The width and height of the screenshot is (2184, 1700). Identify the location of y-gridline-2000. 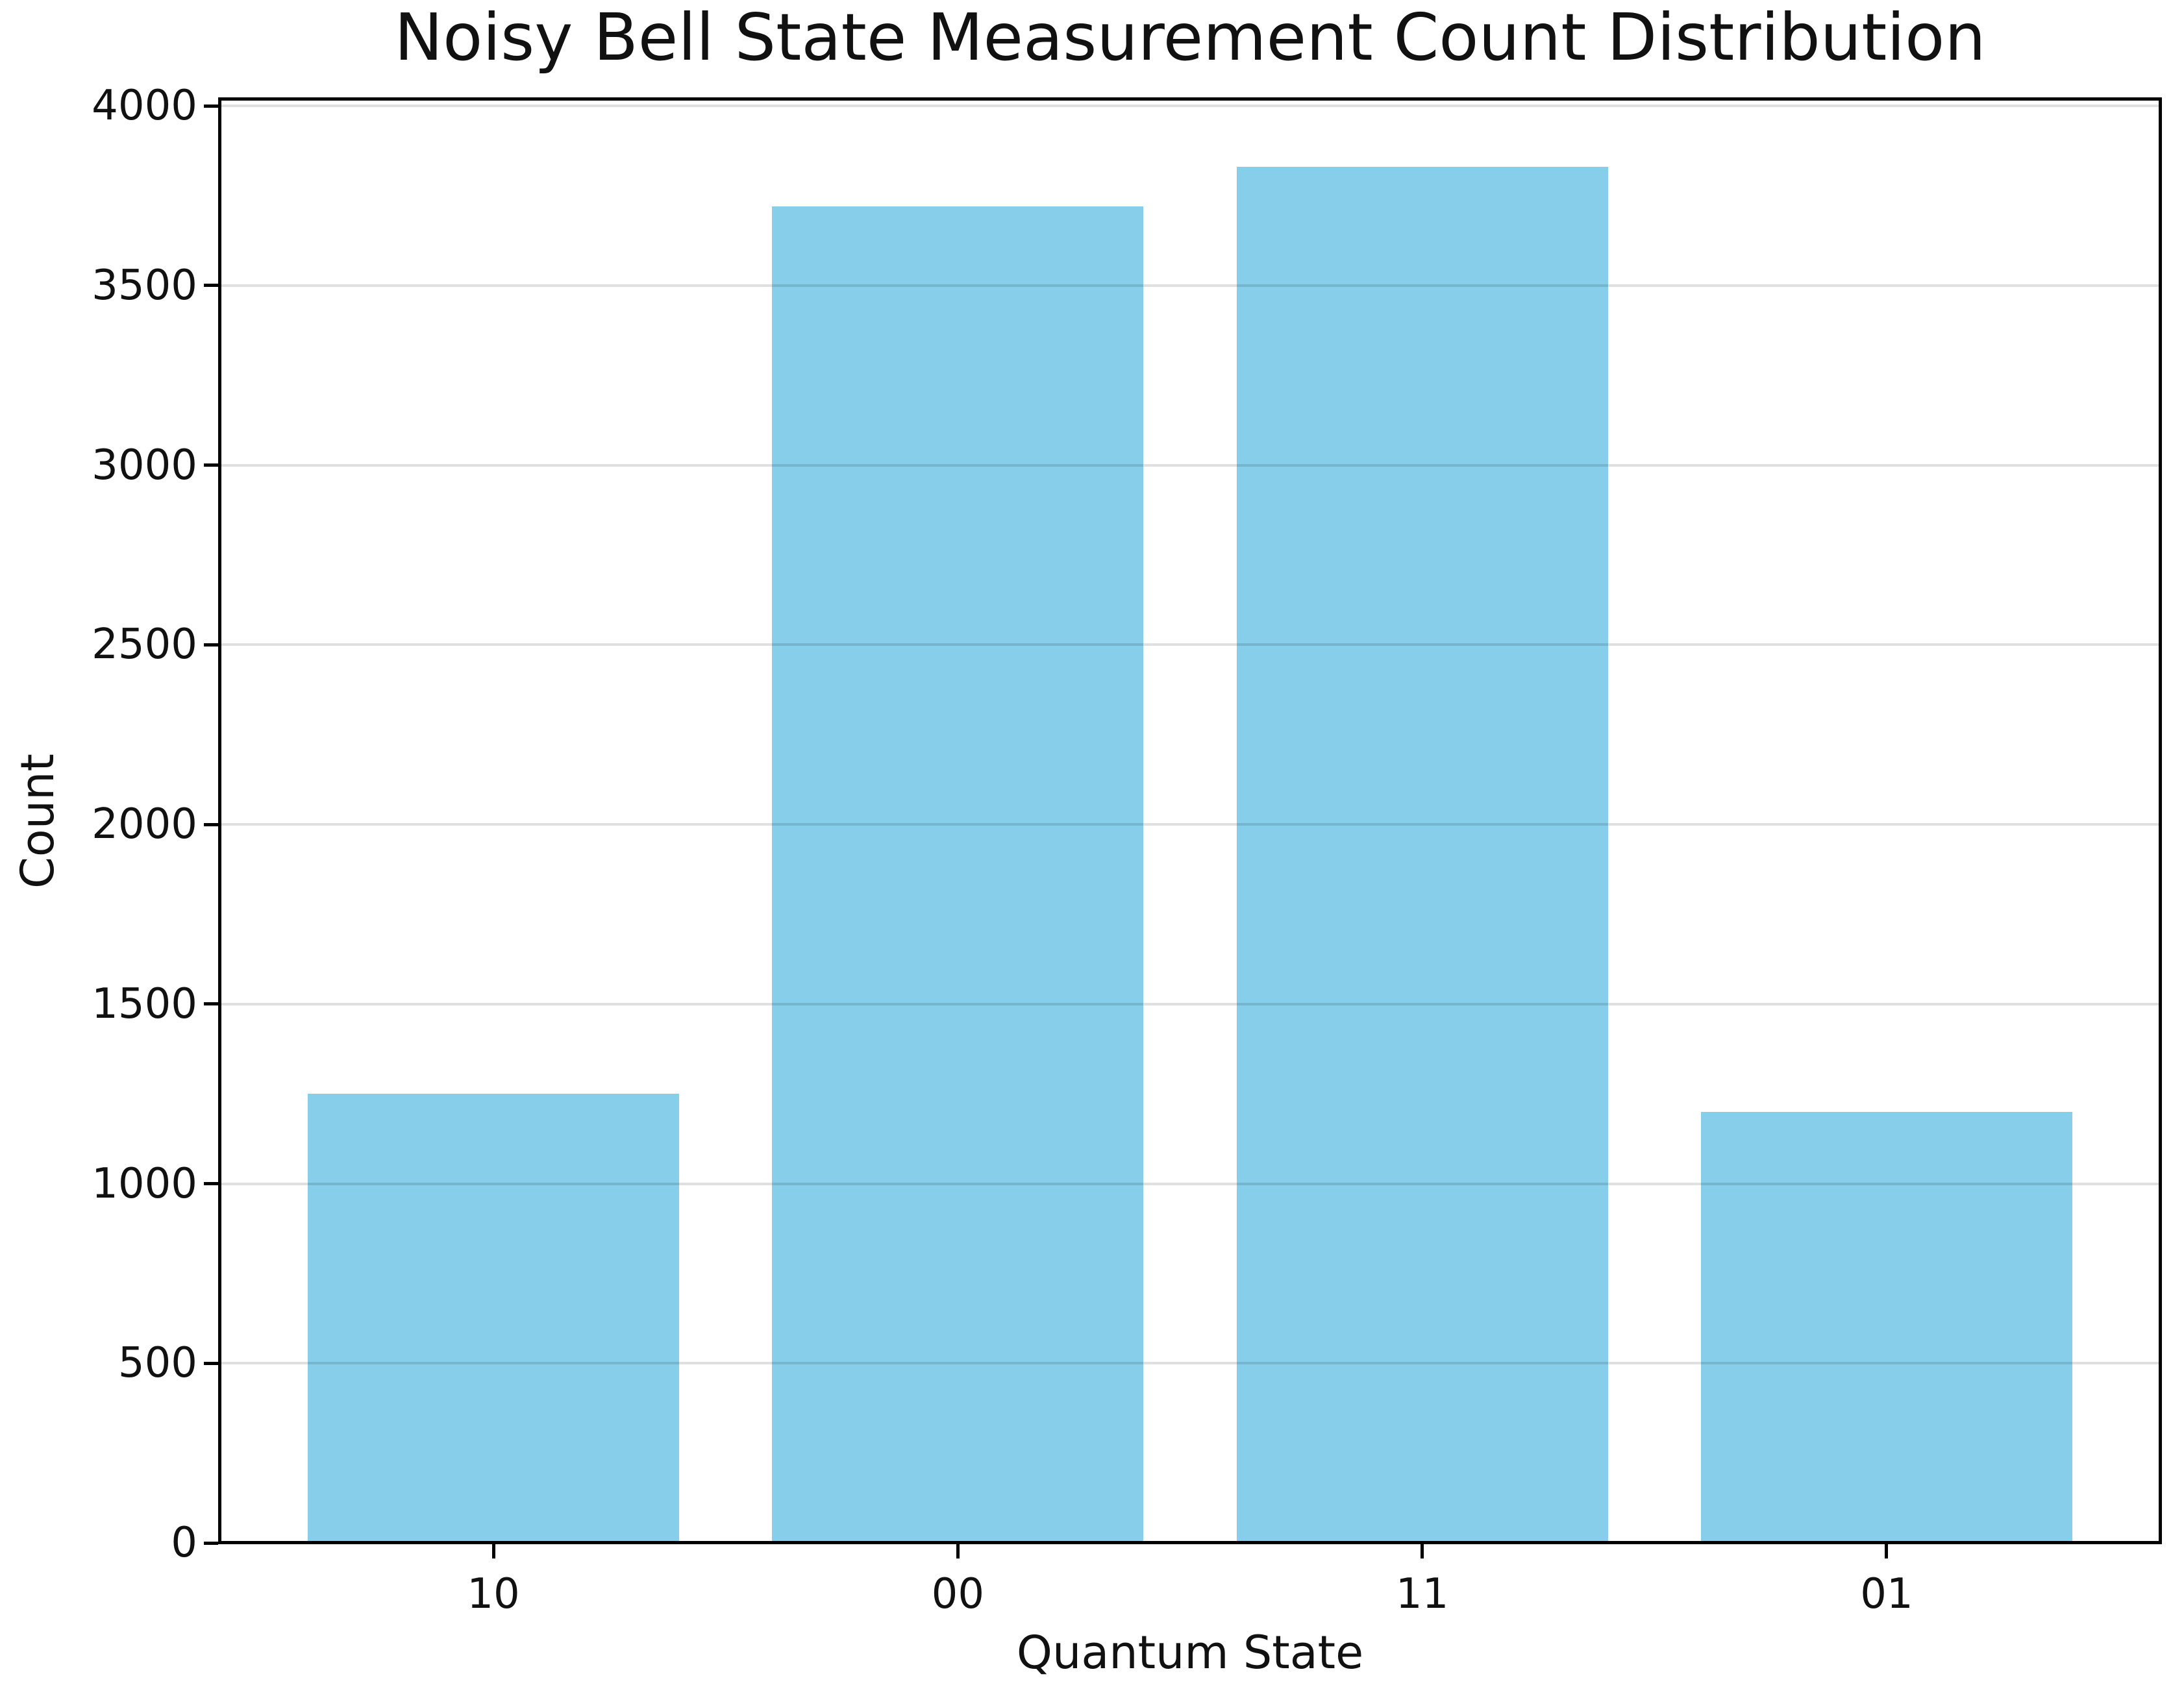
(1190, 824).